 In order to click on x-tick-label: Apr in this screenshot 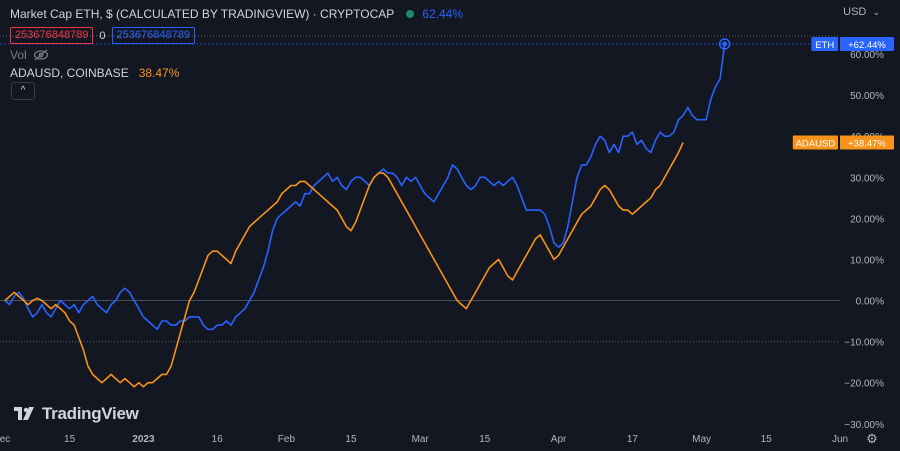, I will do `click(559, 439)`.